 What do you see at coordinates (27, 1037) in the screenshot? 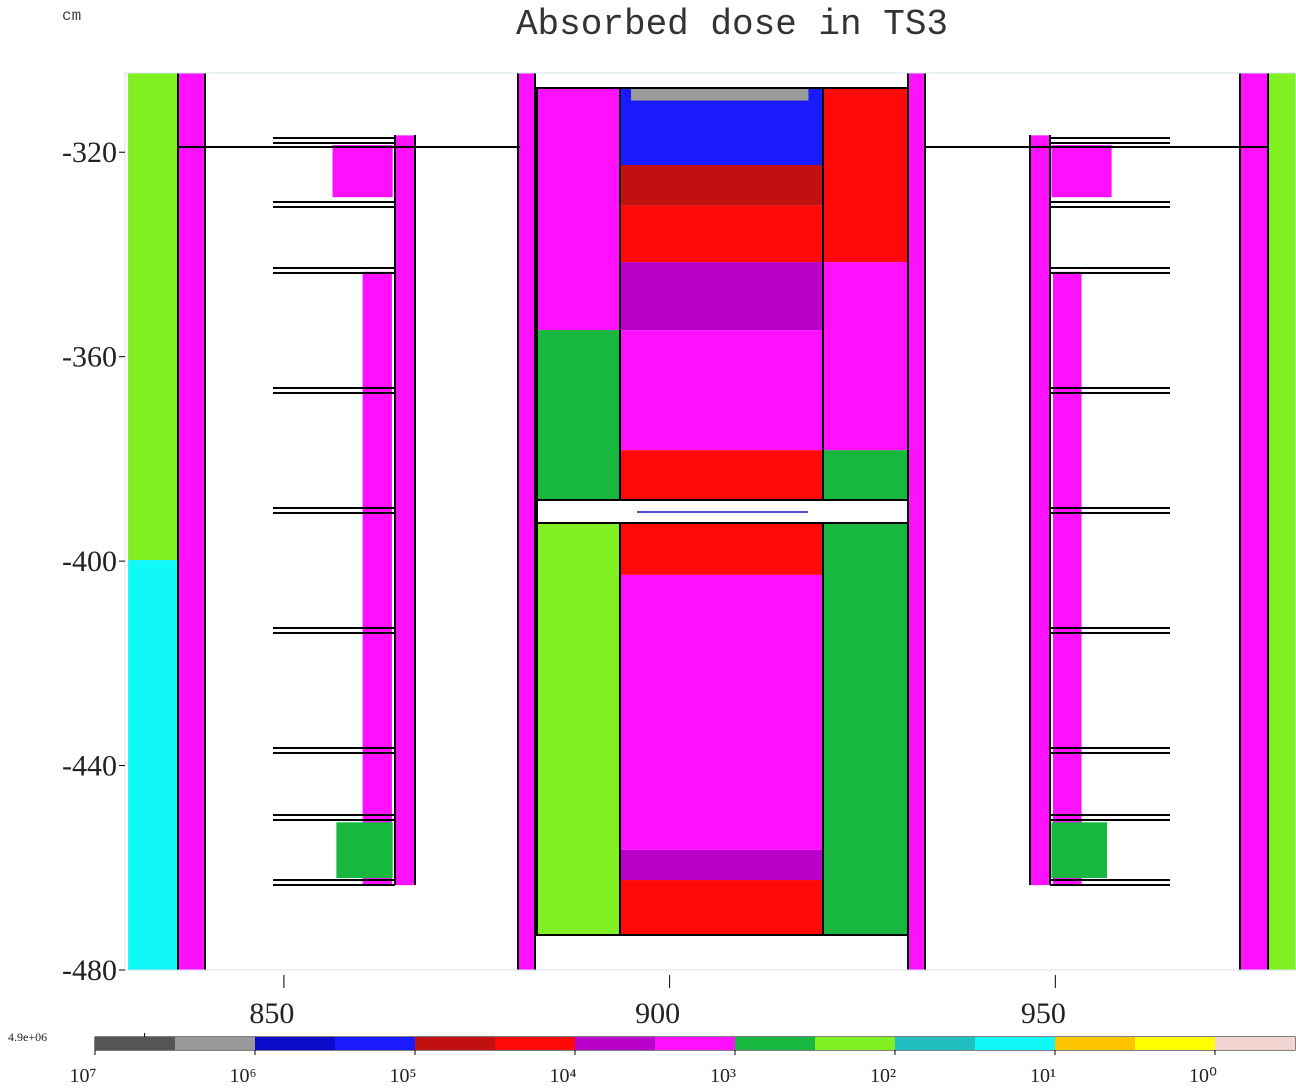
I see `colorbar-max-label: 4.9e+06` at bounding box center [27, 1037].